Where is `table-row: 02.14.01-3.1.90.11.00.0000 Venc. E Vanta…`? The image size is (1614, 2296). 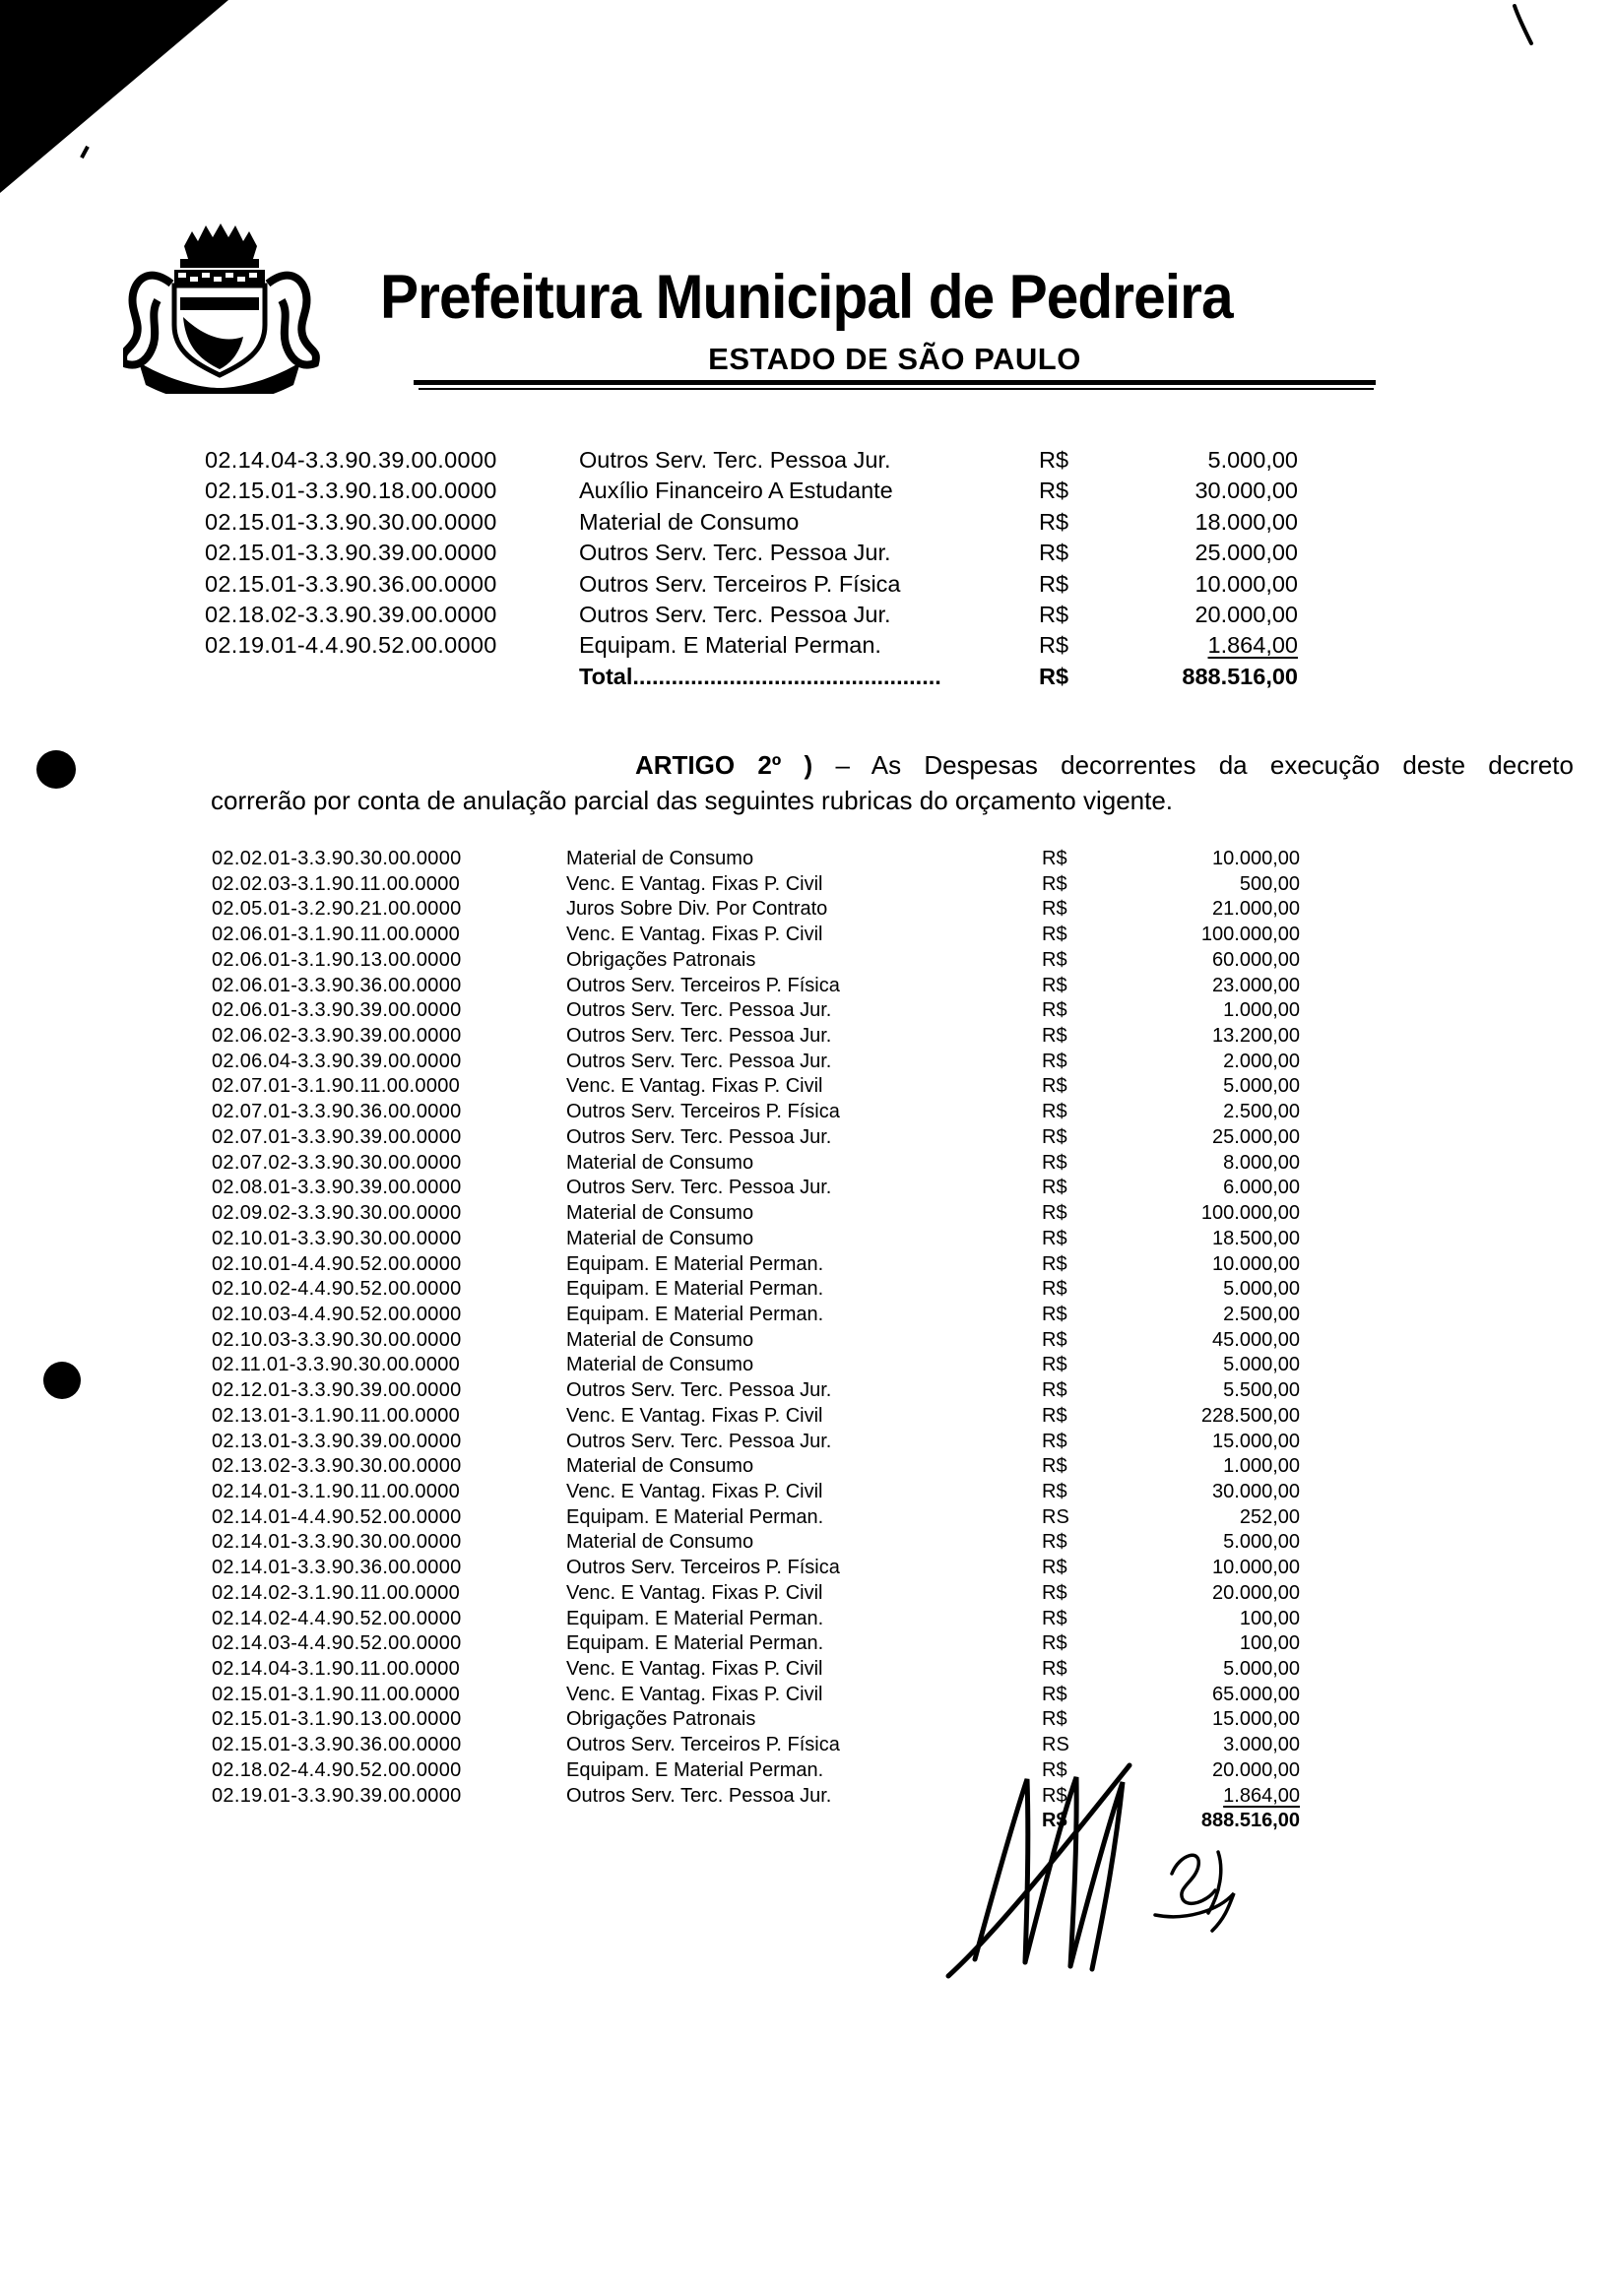
table-row: 02.14.01-3.1.90.11.00.0000 Venc. E Vanta… is located at coordinates (756, 1492).